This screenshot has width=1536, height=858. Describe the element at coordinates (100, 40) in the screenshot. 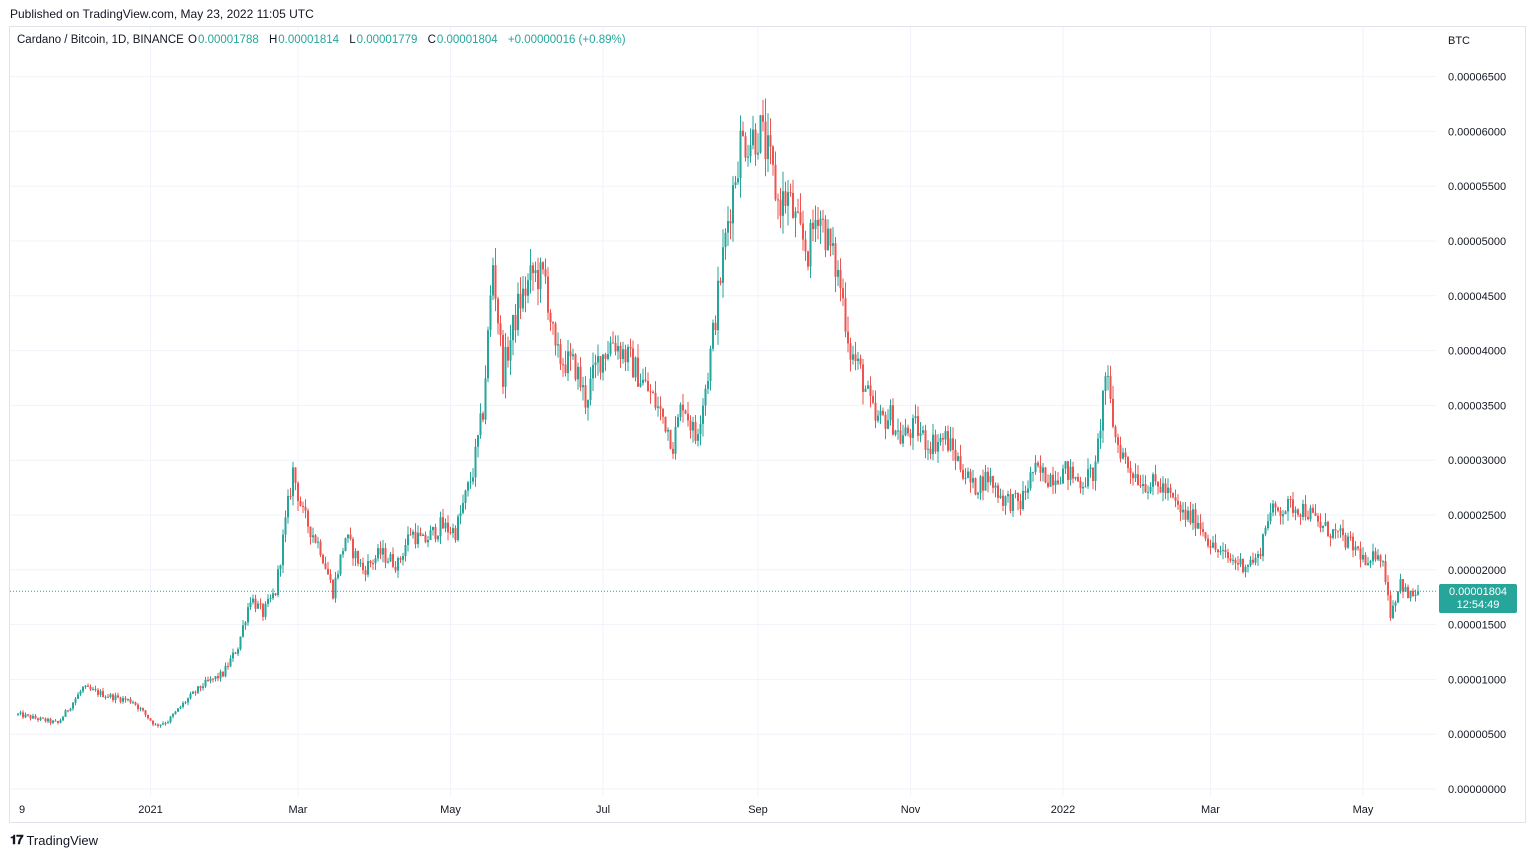

I see `symbol-title: Cardano / Bitcoin, 1D, BINANCE` at that location.